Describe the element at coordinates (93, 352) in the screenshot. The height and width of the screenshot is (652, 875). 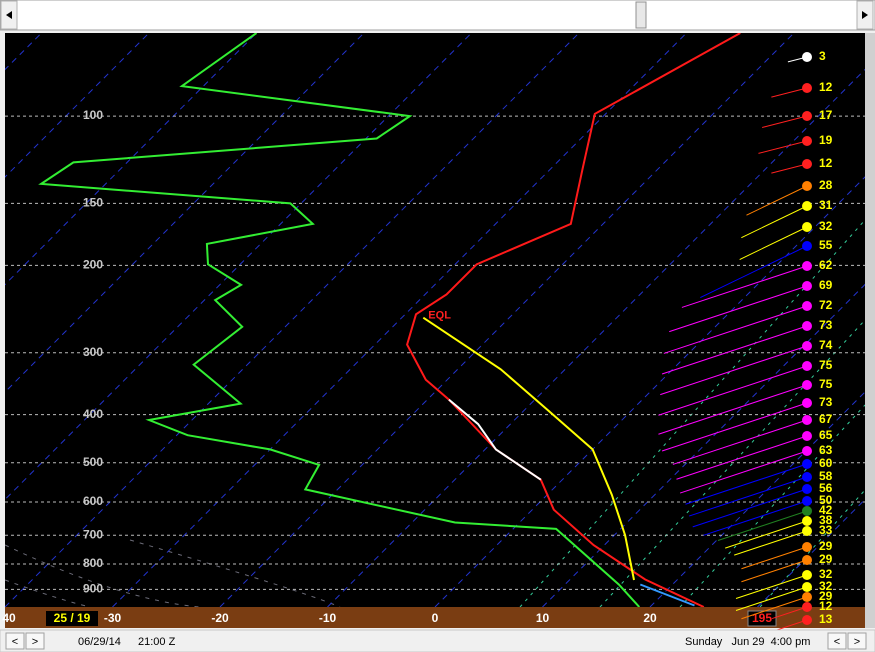
I see `pressure-tick-label: 300` at that location.